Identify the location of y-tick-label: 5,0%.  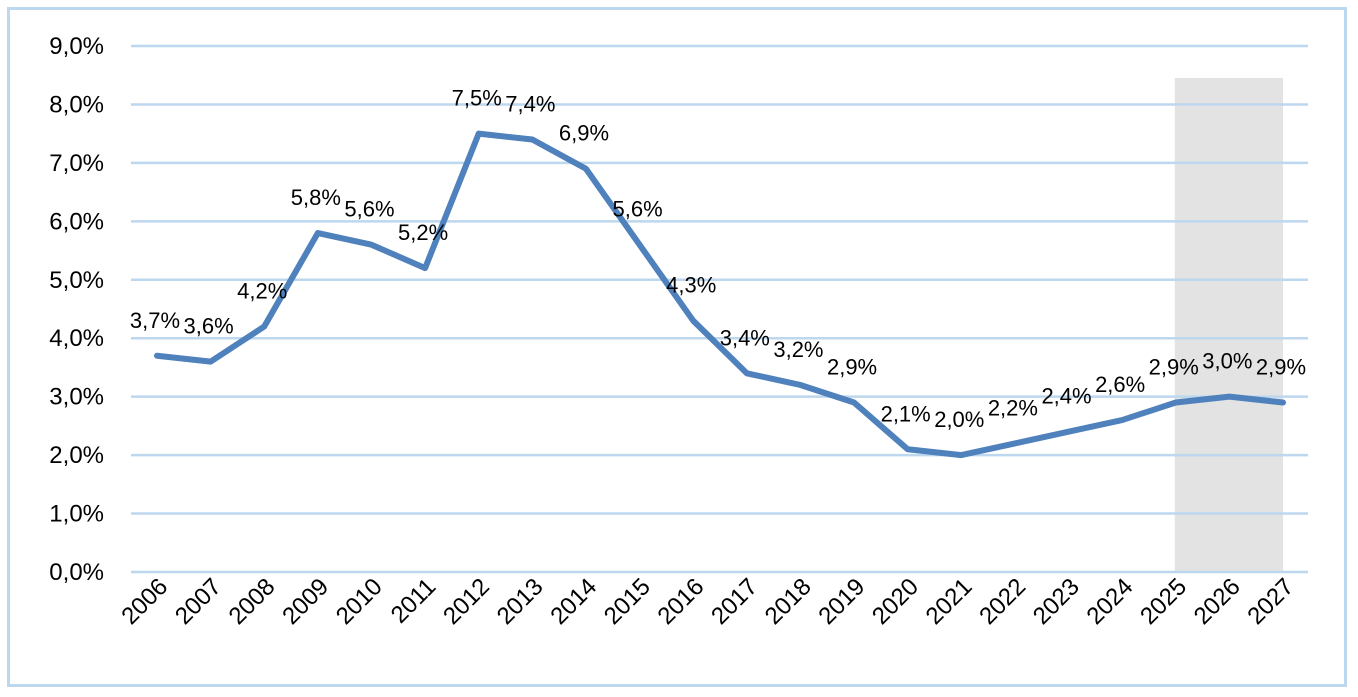
(76, 280).